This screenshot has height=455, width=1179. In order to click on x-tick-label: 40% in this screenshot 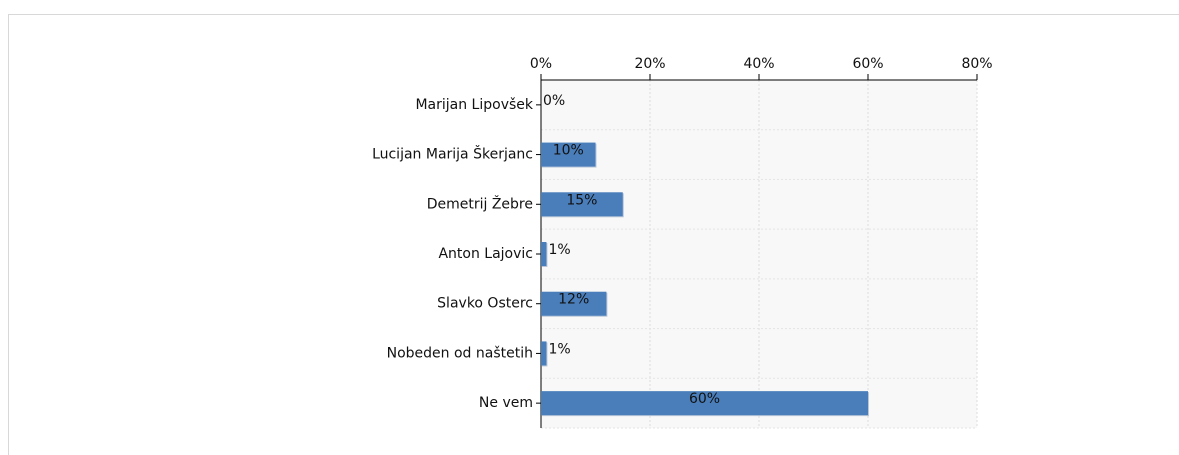, I will do `click(758, 64)`.